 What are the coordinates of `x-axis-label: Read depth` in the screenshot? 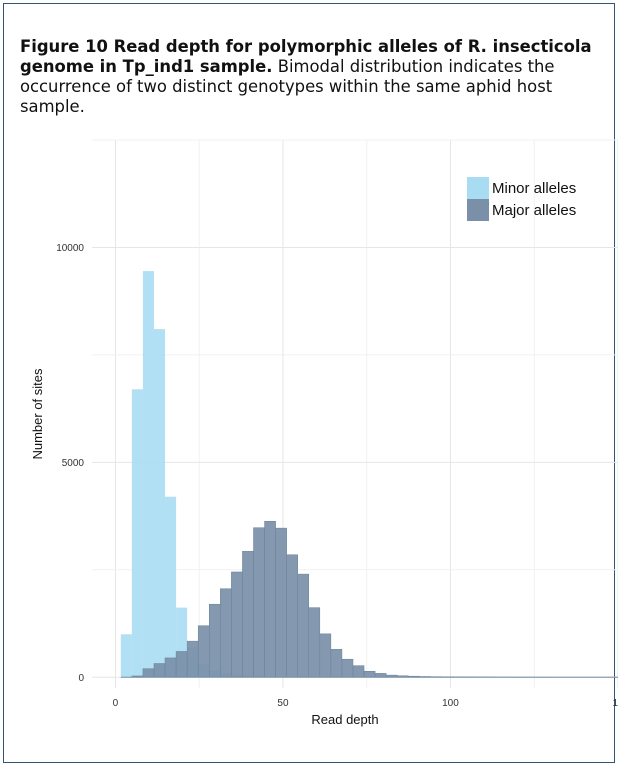 It's located at (344, 719).